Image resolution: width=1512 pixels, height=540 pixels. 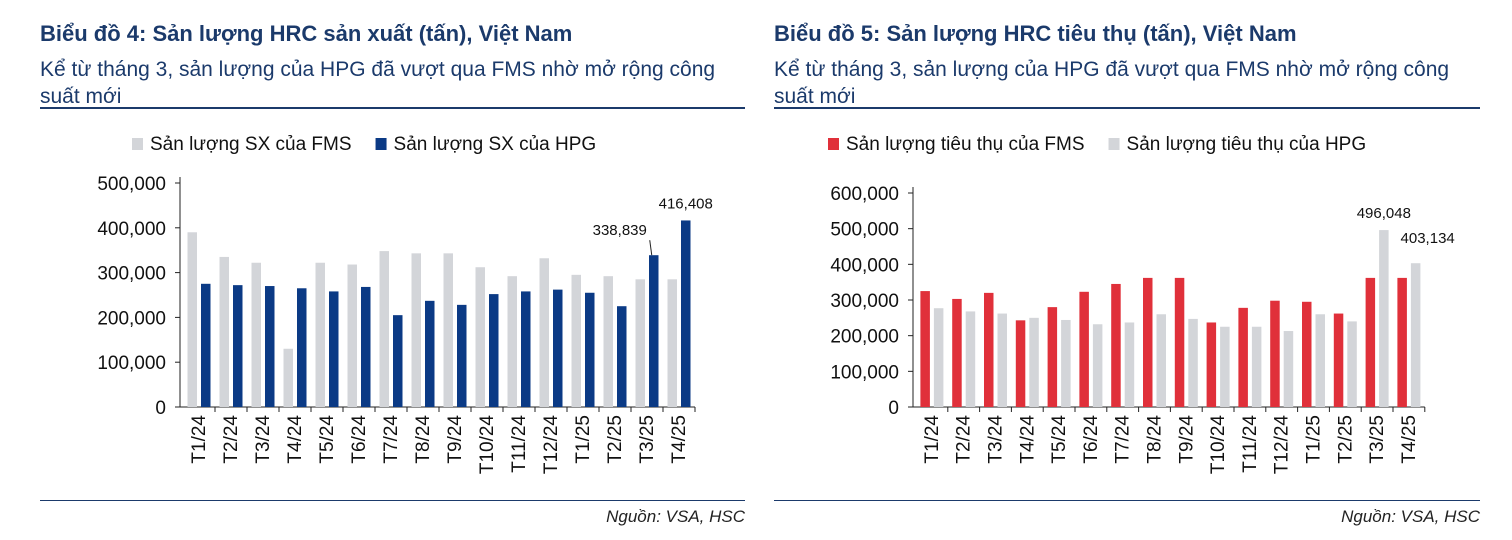 What do you see at coordinates (1123, 439) in the screenshot?
I see `x-tick-label: T7/24` at bounding box center [1123, 439].